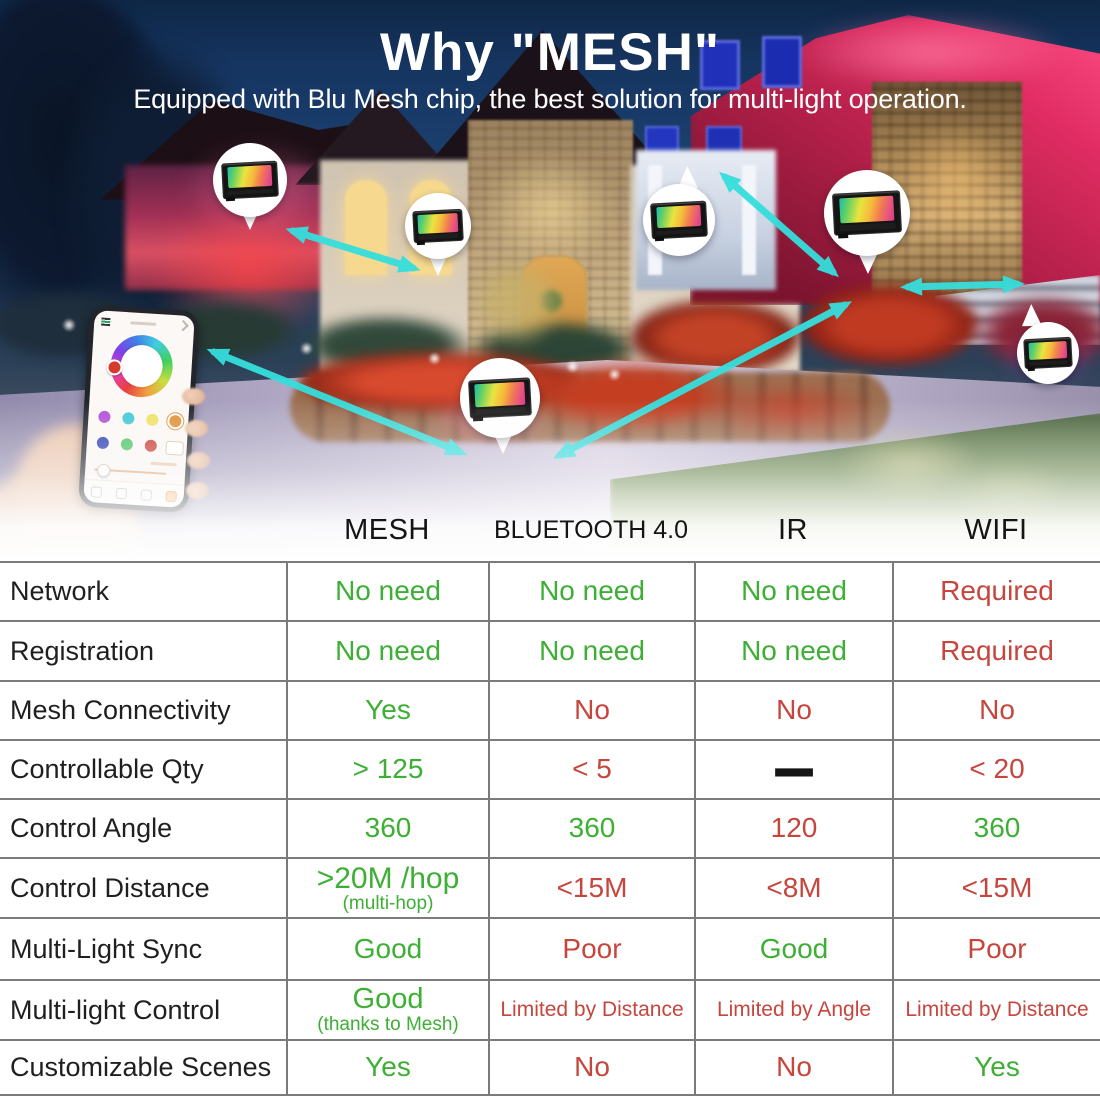 The height and width of the screenshot is (1100, 1100). Describe the element at coordinates (996, 949) in the screenshot. I see `cell-sync-wifi: Poor` at that location.